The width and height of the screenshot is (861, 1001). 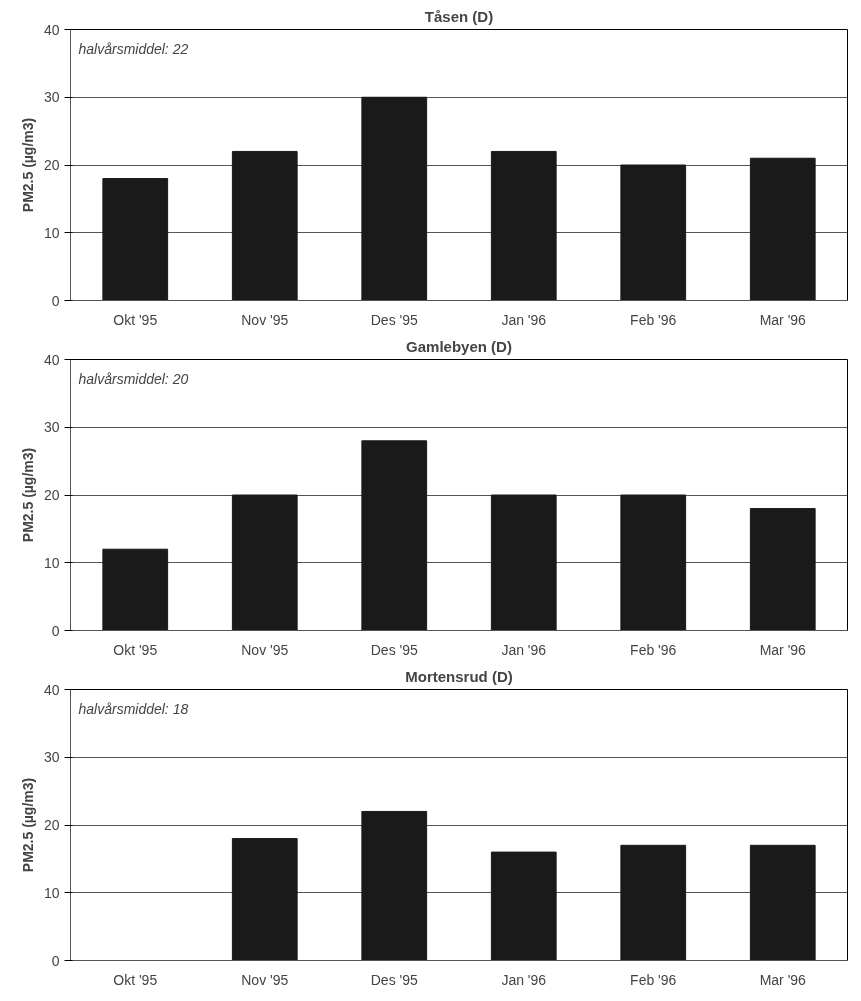 I want to click on chart-title: Tåsen (D), so click(x=459, y=16).